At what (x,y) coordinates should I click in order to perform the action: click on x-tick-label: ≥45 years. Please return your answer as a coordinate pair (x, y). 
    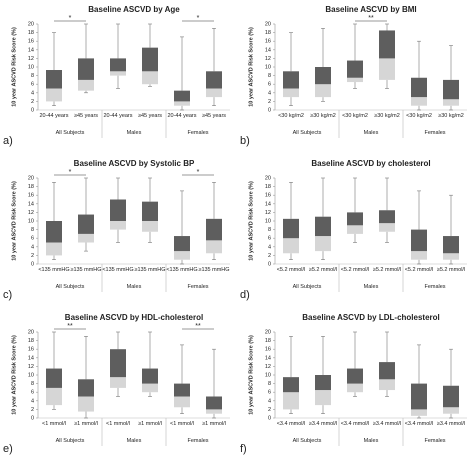
    Looking at the image, I should click on (86, 116).